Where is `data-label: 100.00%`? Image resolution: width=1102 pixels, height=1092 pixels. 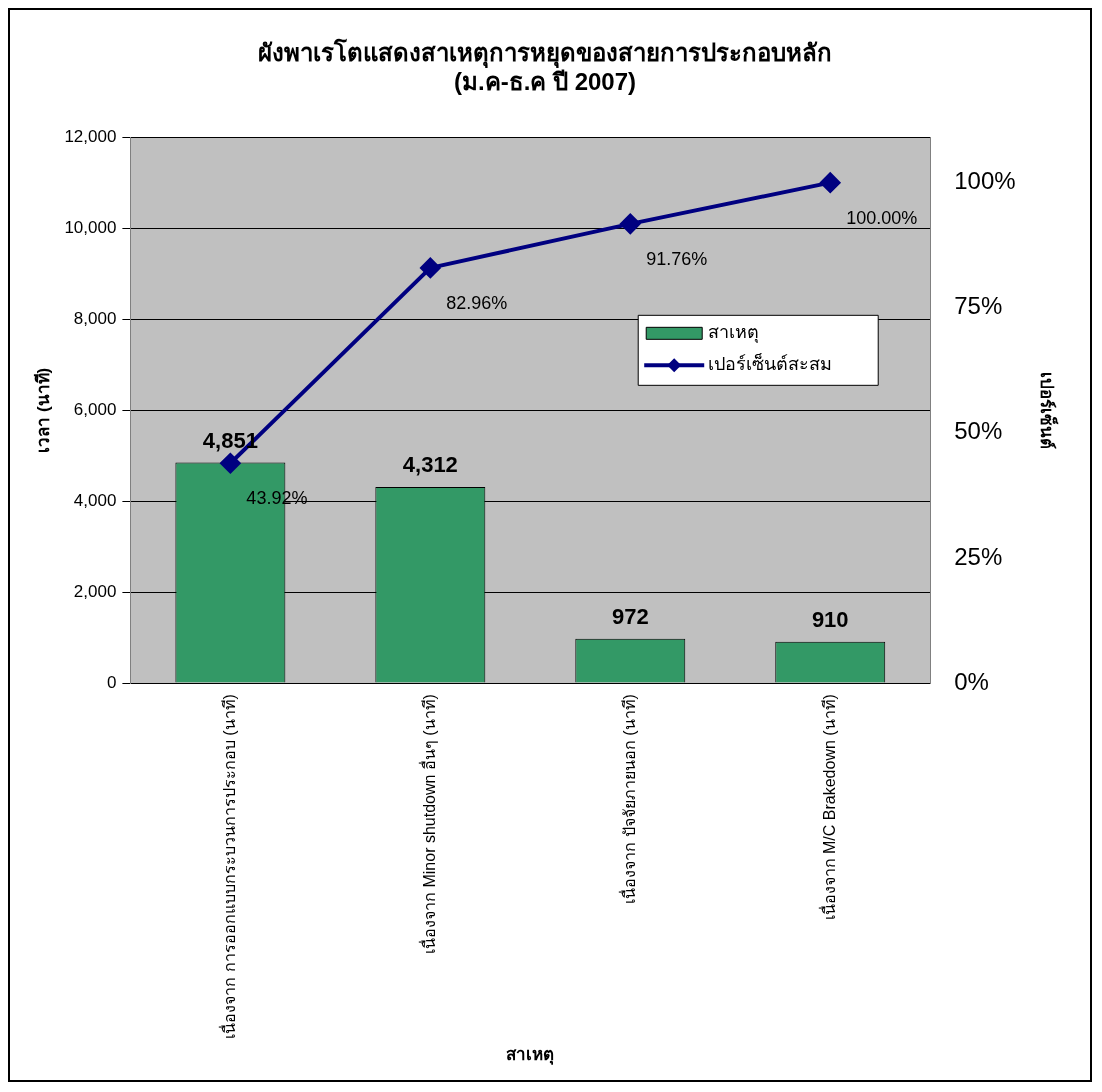
data-label: 100.00% is located at coordinates (882, 217).